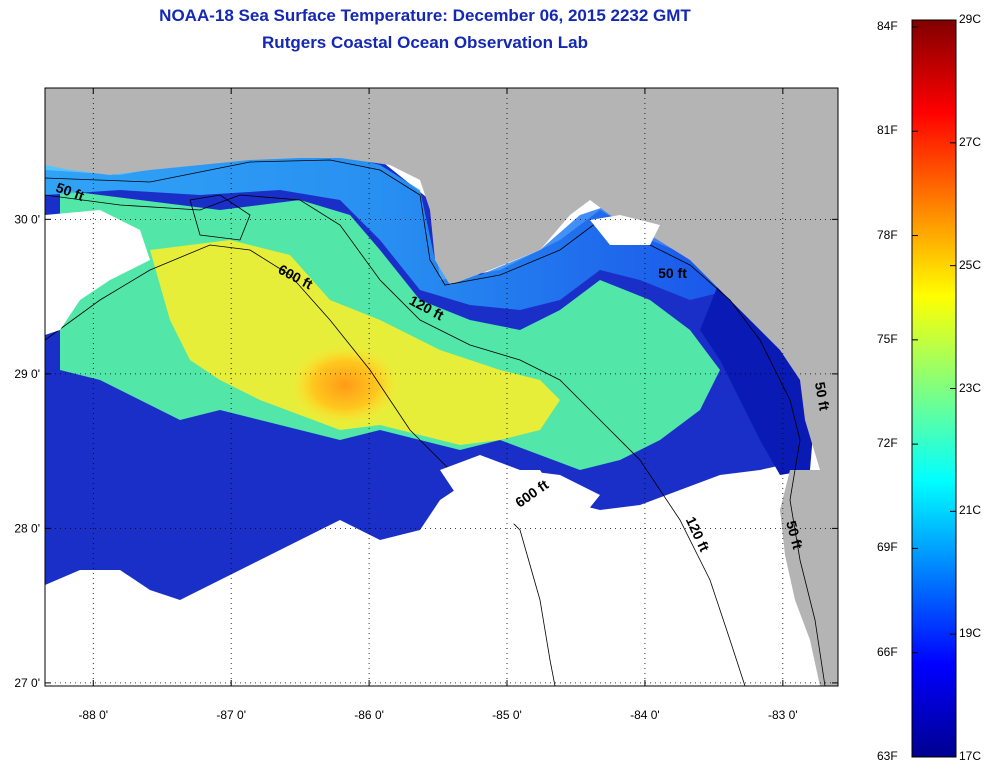 The image size is (992, 770). I want to click on map-subtitle: Rutgers Coastal Ocean Observation Lab, so click(425, 42).